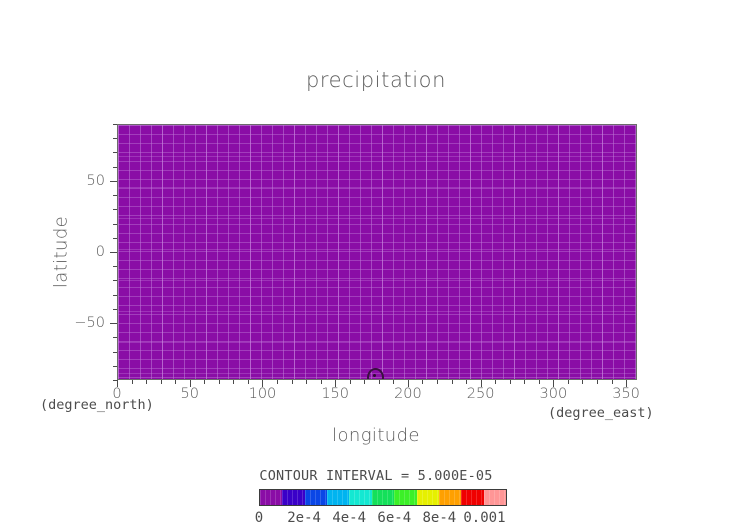  Describe the element at coordinates (335, 394) in the screenshot. I see `x-axis-tick-label: 150` at that location.